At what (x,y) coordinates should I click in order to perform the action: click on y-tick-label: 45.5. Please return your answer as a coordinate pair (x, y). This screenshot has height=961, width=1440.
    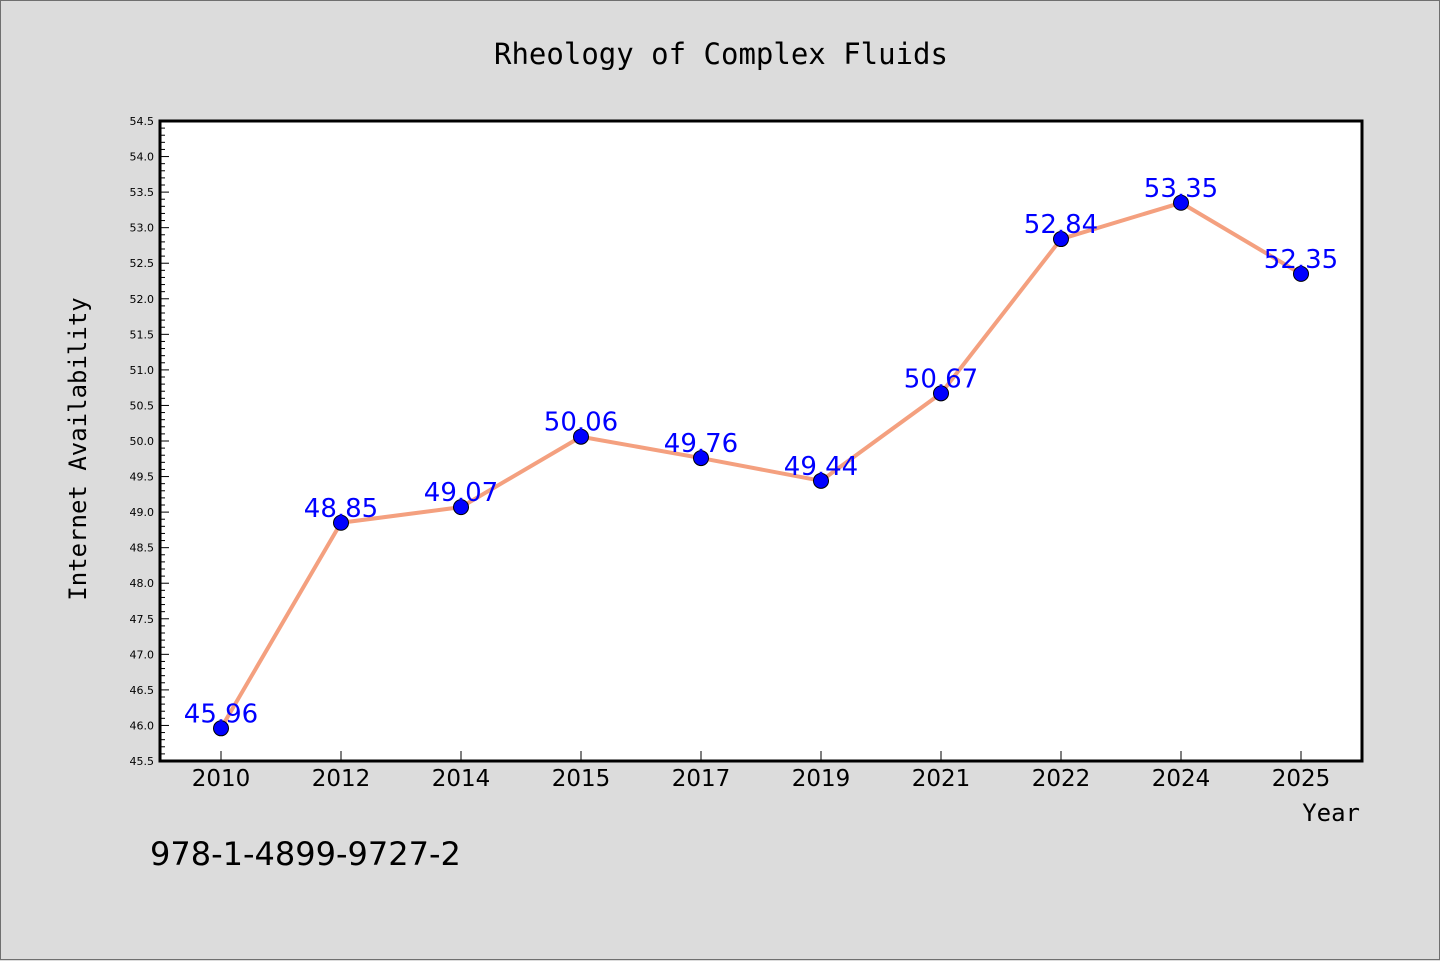
    Looking at the image, I should click on (142, 761).